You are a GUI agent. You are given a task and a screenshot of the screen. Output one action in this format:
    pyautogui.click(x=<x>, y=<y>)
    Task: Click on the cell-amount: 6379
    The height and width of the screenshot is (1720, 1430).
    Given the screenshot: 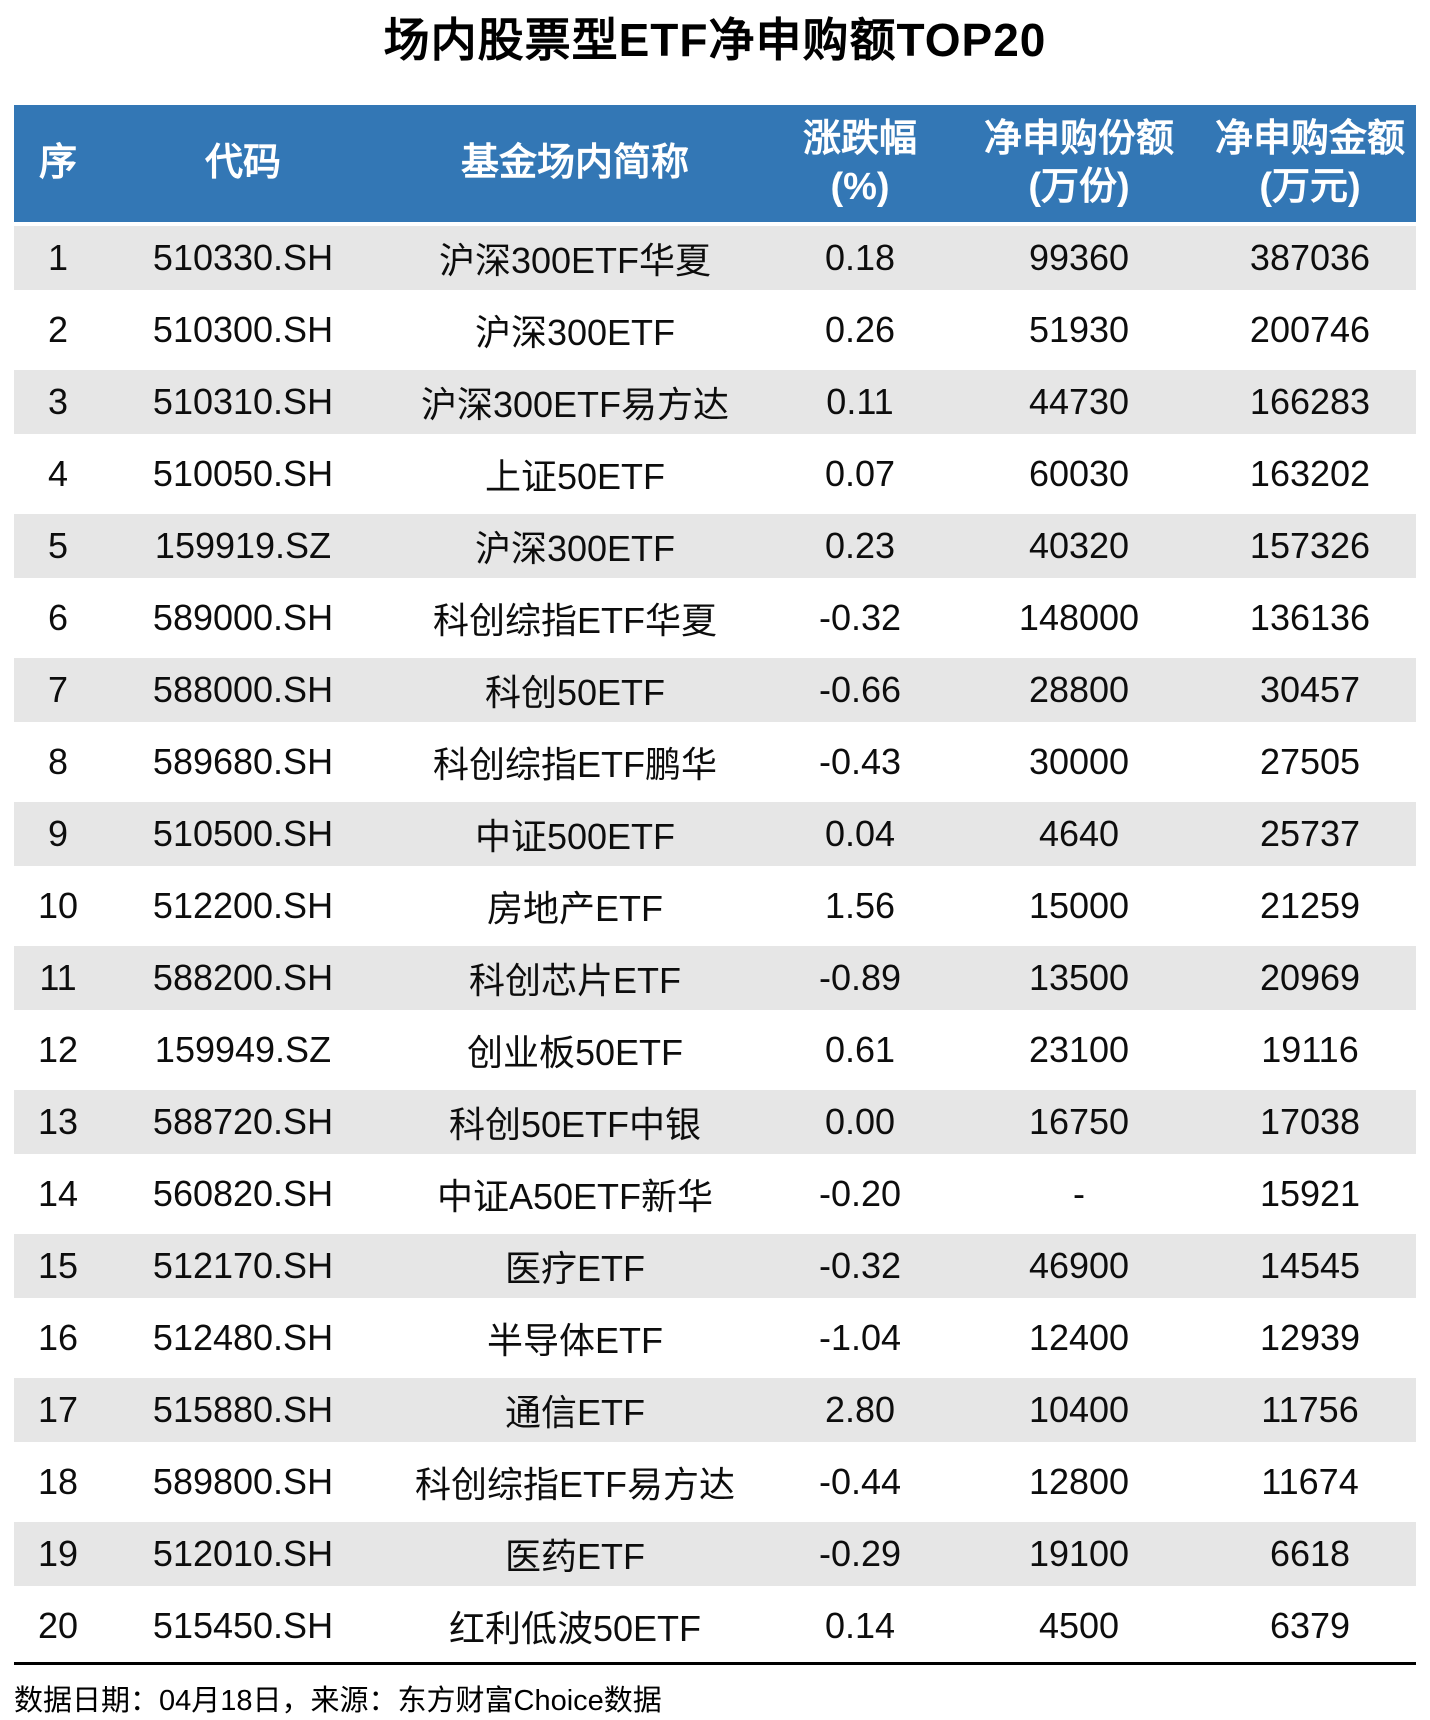 What is the action you would take?
    pyautogui.click(x=1310, y=1625)
    